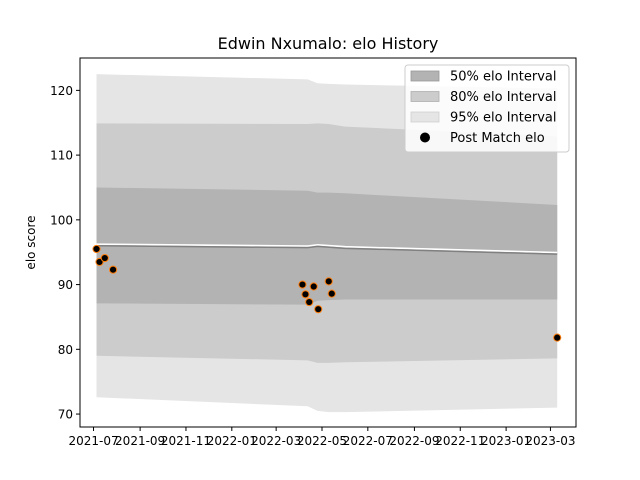  I want to click on x-tick-label: 2023-03, so click(550, 441).